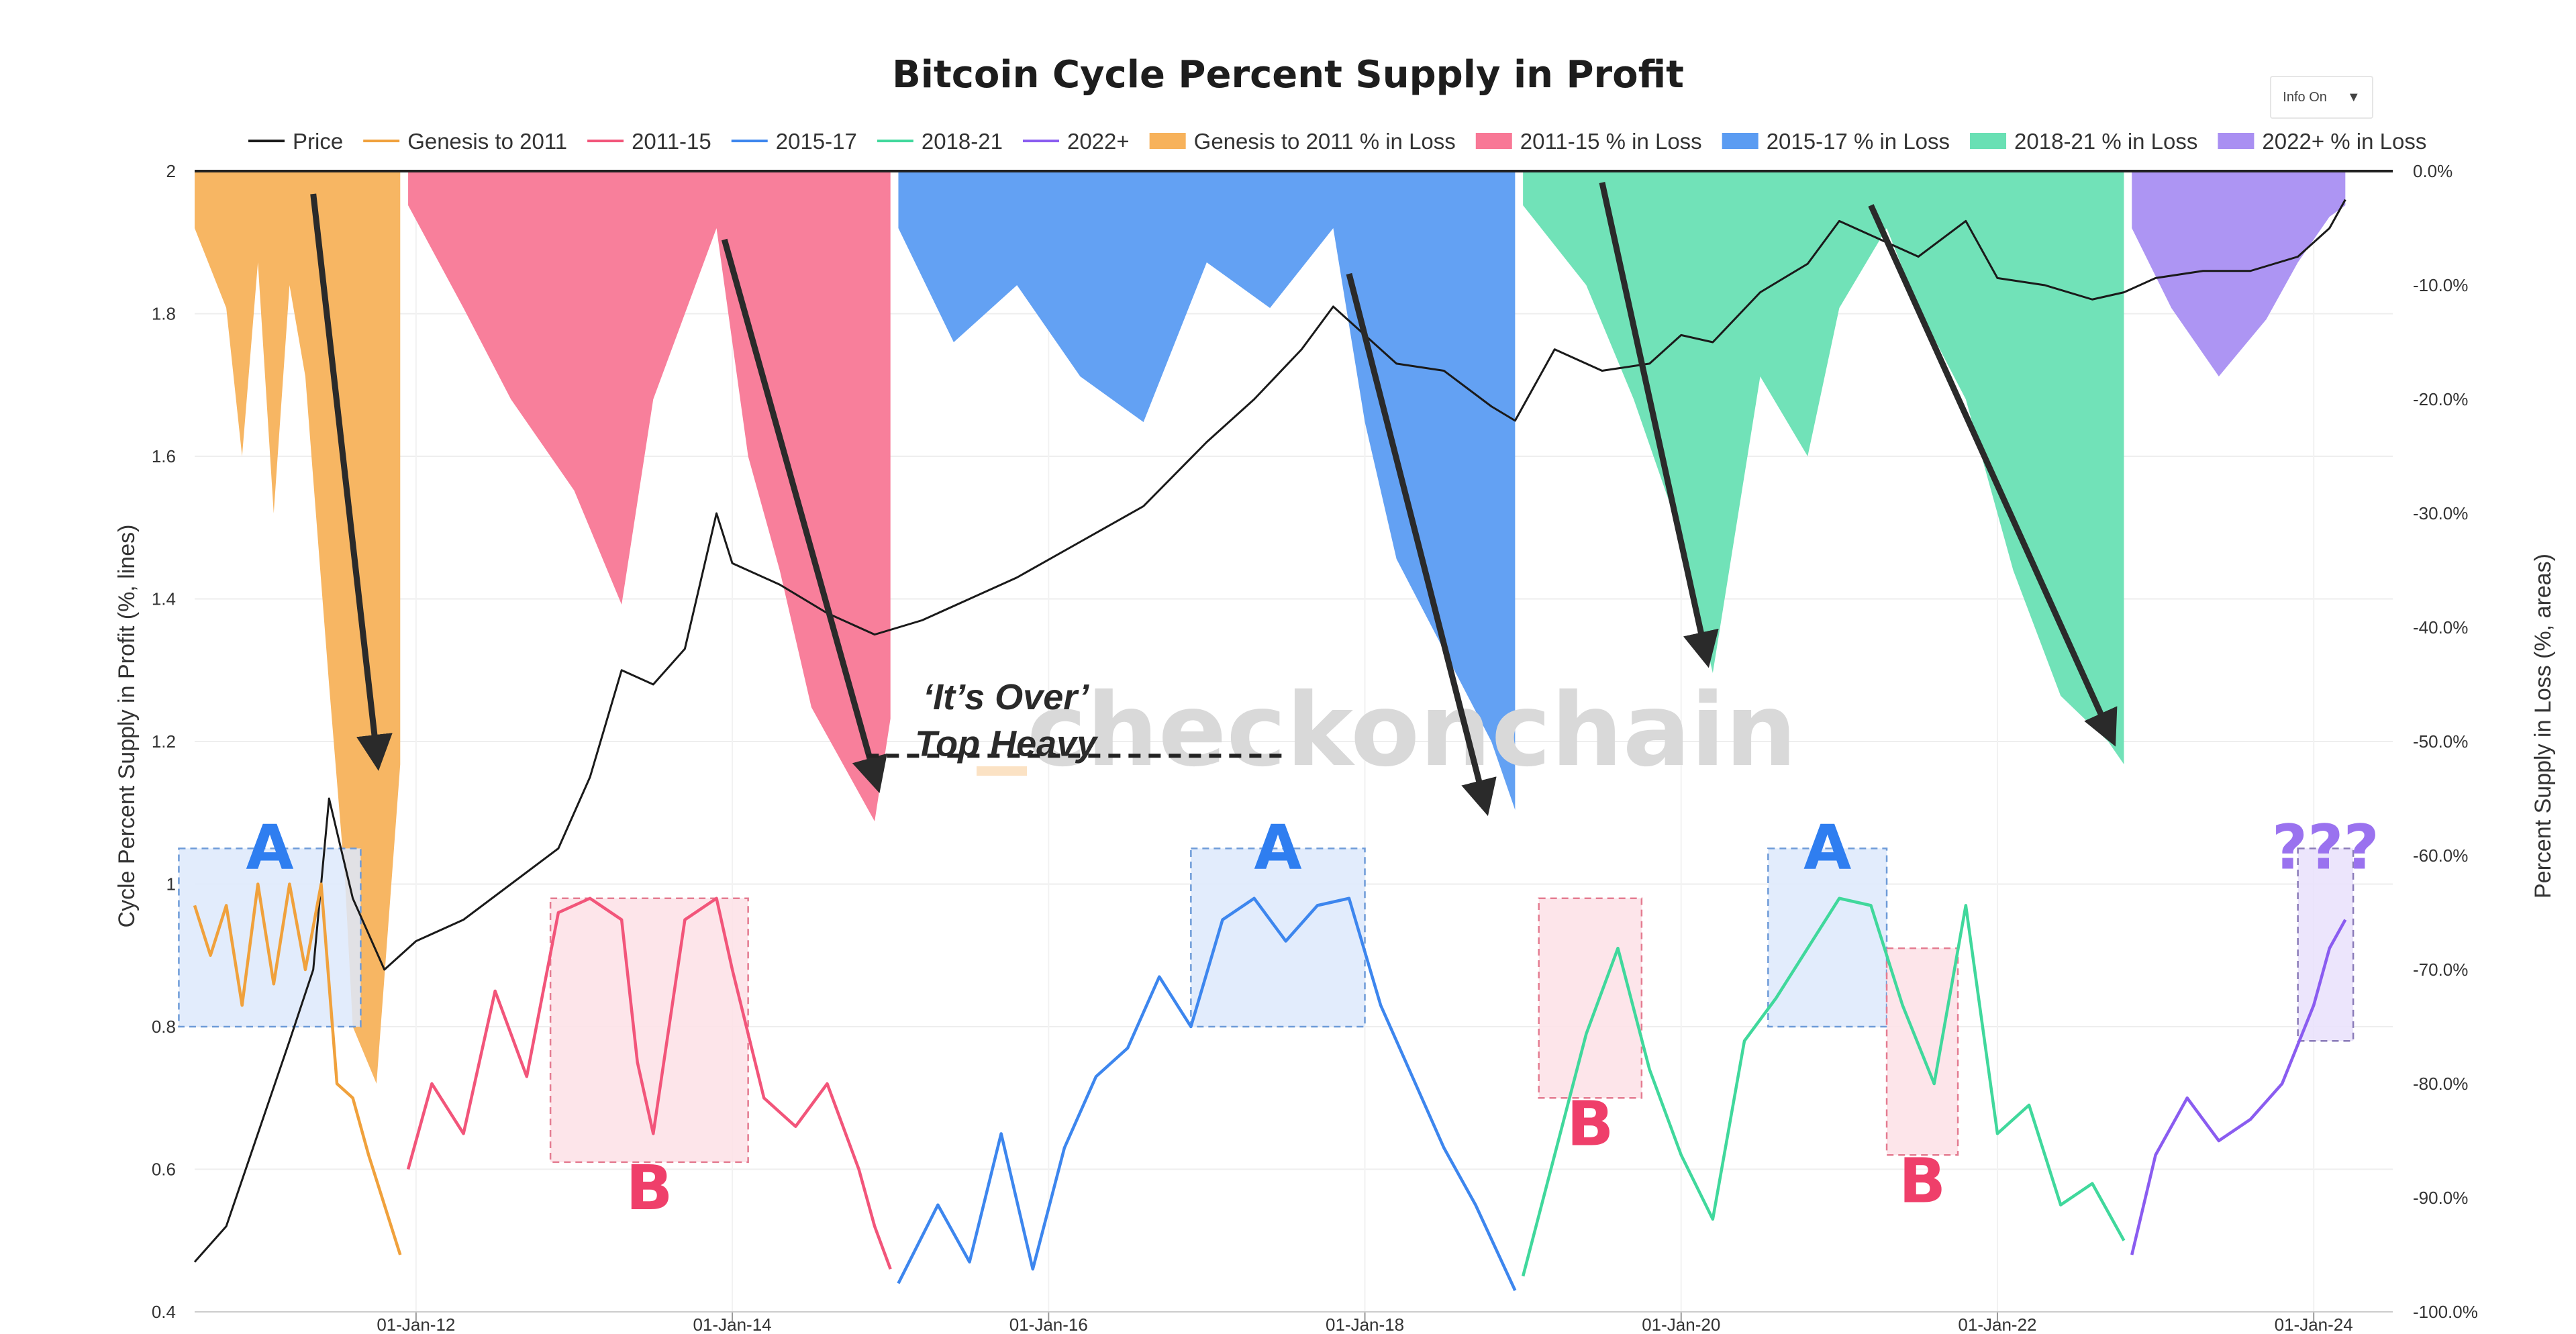 The width and height of the screenshot is (2576, 1334). I want to click on caret-down-icon: ▼, so click(2353, 97).